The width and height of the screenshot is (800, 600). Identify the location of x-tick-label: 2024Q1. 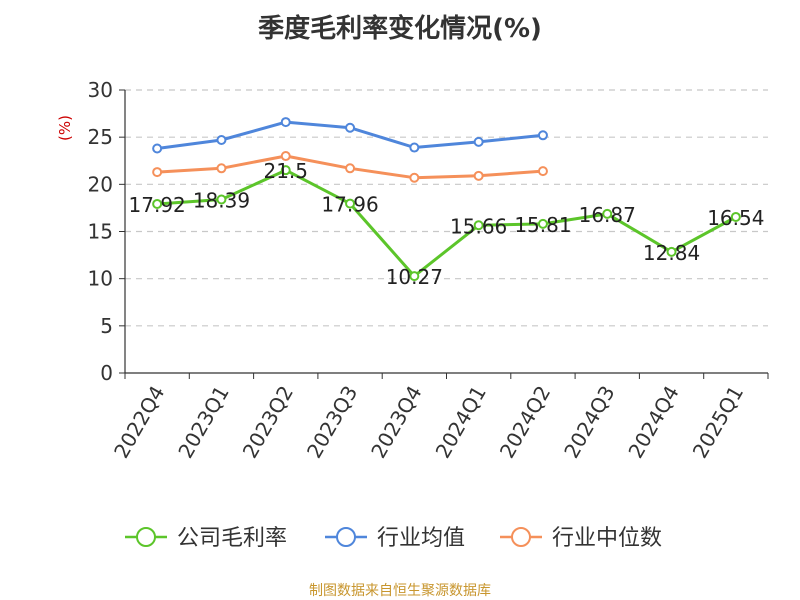
(461, 422).